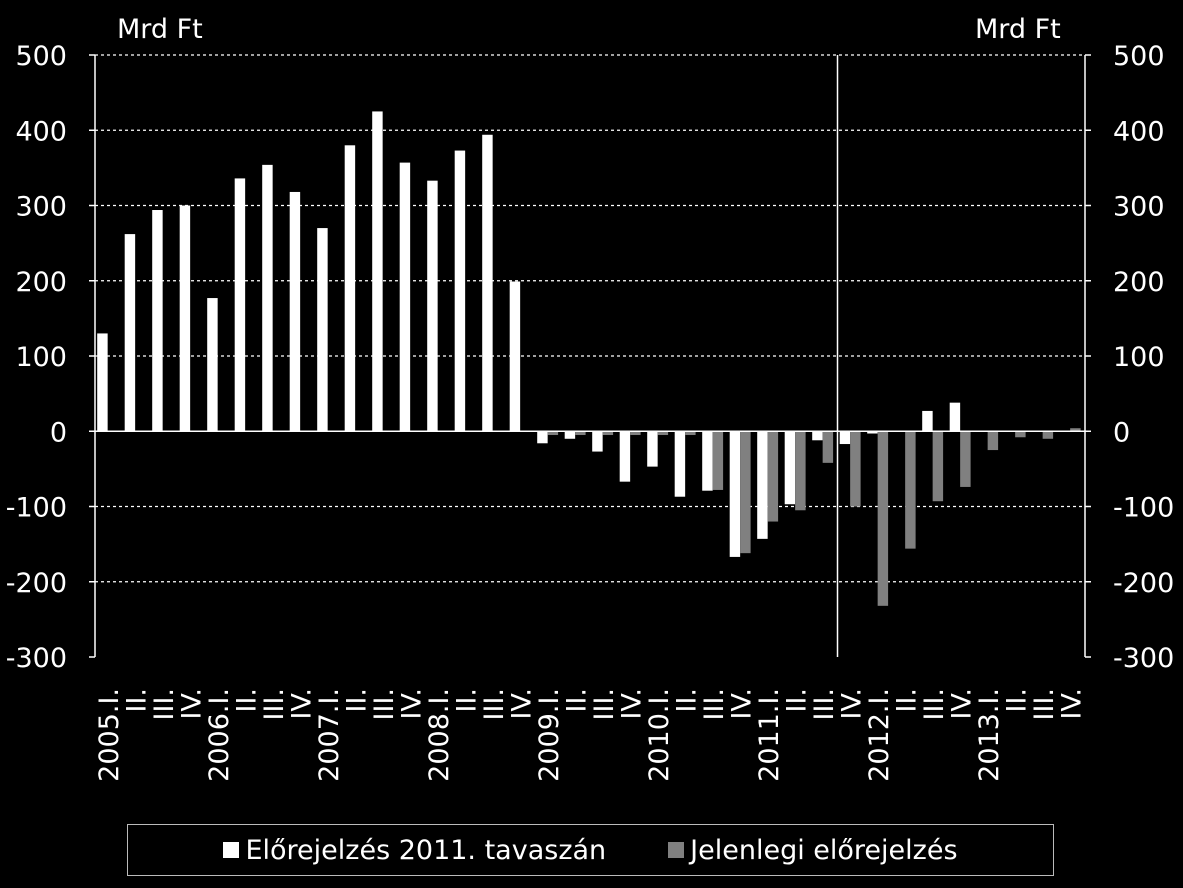 This screenshot has width=1183, height=888. What do you see at coordinates (879, 735) in the screenshot?
I see `x-tick-label: 2012.I.` at bounding box center [879, 735].